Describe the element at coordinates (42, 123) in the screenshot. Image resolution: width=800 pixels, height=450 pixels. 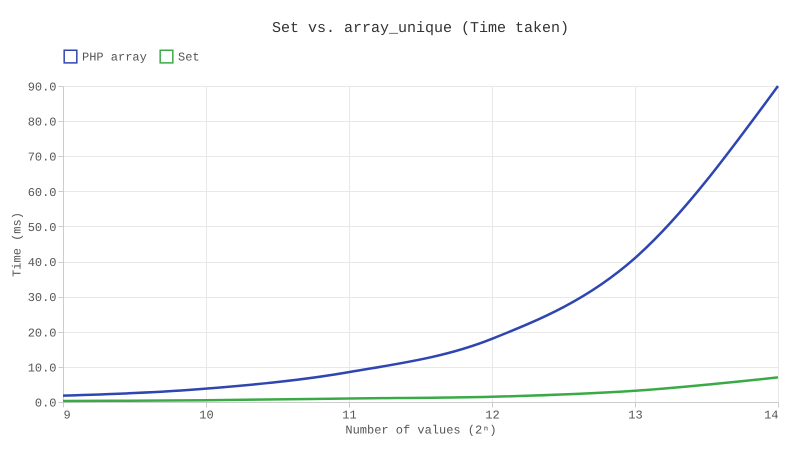
I see `y-tick-label: 80.0` at that location.